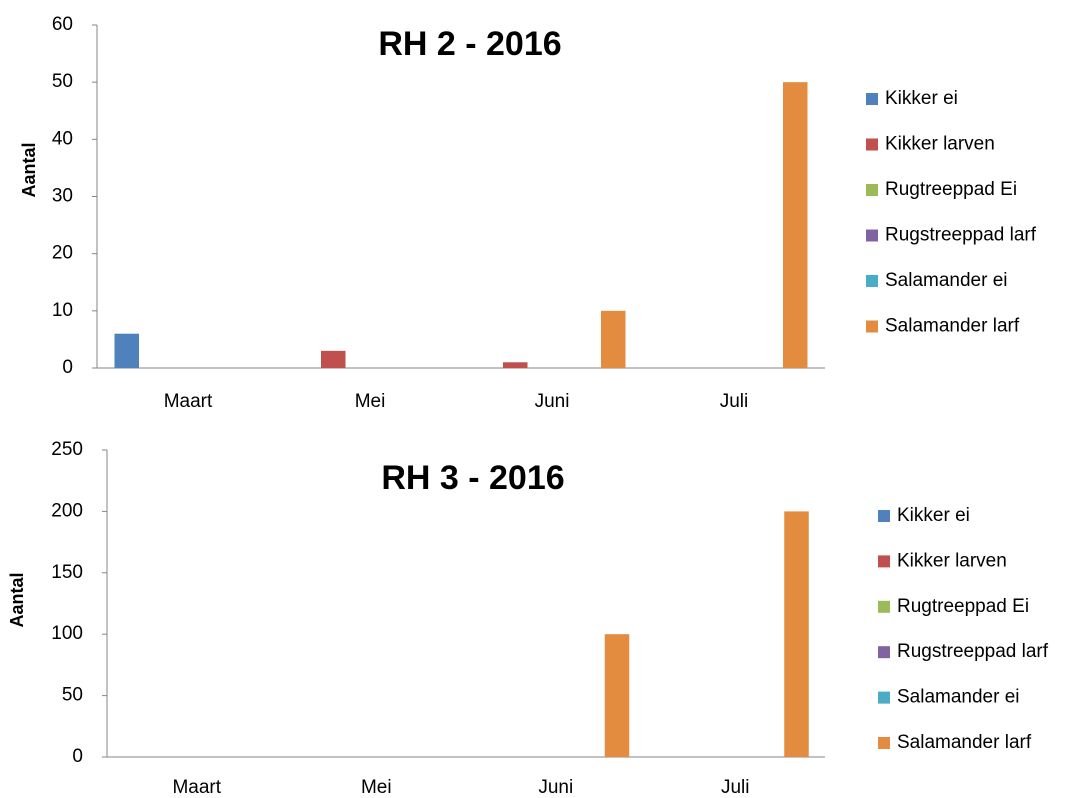 This screenshot has height=798, width=1083. What do you see at coordinates (469, 44) in the screenshot?
I see `chart-title: RH 2 - 2016` at bounding box center [469, 44].